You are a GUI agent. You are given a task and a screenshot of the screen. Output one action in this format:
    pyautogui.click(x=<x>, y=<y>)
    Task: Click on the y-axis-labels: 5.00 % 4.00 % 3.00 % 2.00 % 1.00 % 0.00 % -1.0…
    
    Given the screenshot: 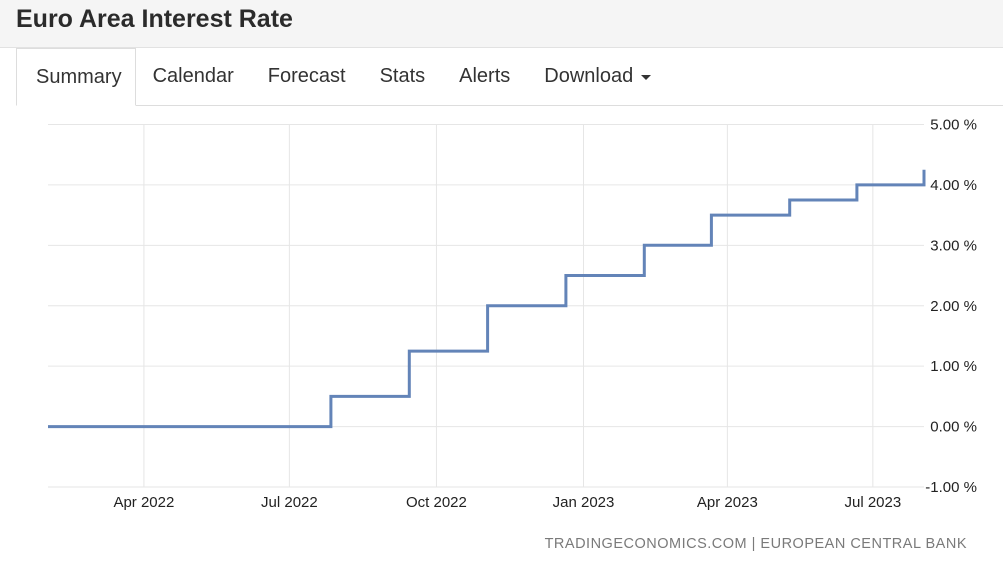 What is the action you would take?
    pyautogui.click(x=951, y=307)
    